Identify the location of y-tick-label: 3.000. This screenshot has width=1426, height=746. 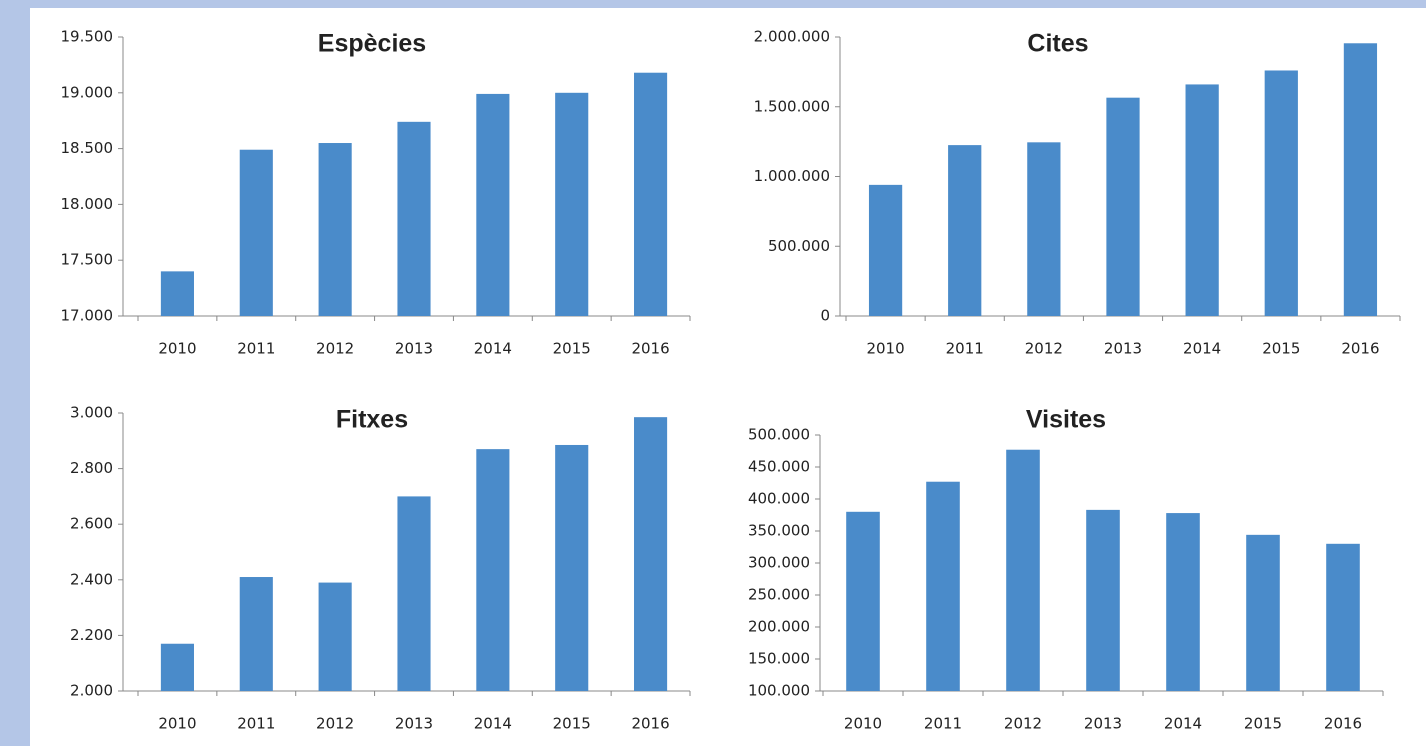
(91, 413).